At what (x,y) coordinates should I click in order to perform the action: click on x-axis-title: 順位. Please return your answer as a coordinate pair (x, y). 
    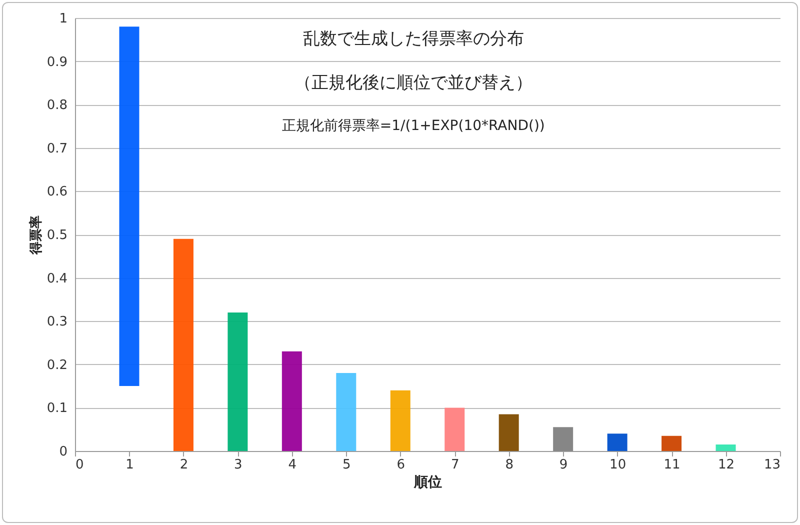
    Looking at the image, I should click on (427, 482).